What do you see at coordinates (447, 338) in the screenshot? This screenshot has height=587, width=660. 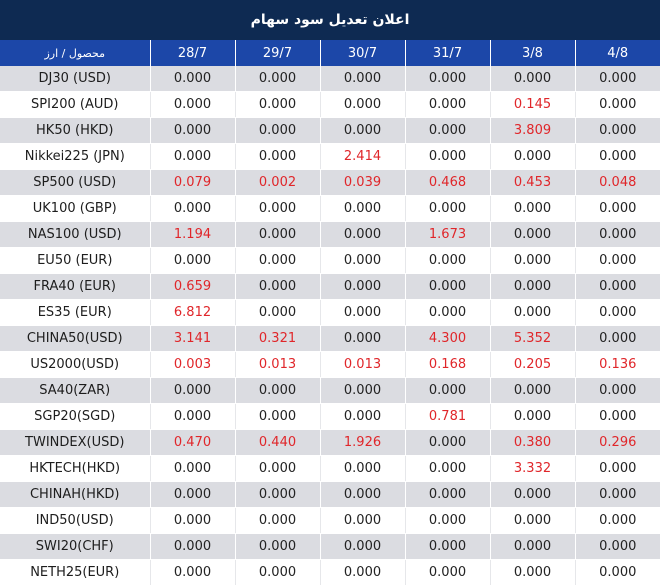 I see `value-cell: 4.300` at bounding box center [447, 338].